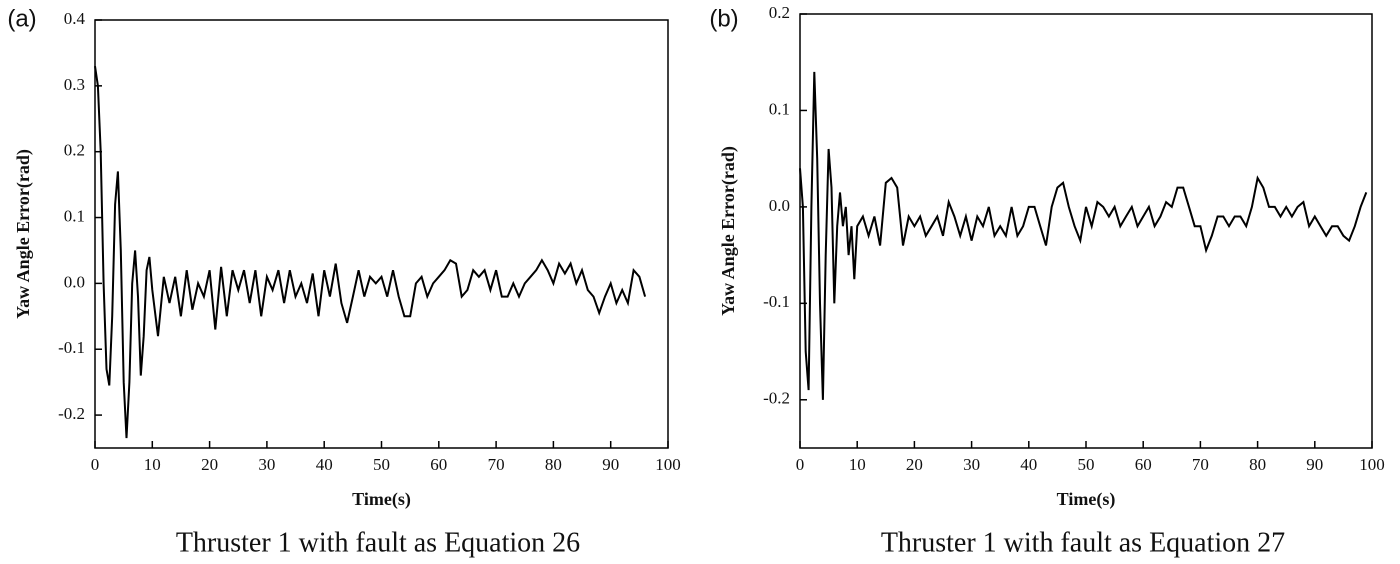  Describe the element at coordinates (21, 18) in the screenshot. I see `panel-label: (a)` at that location.